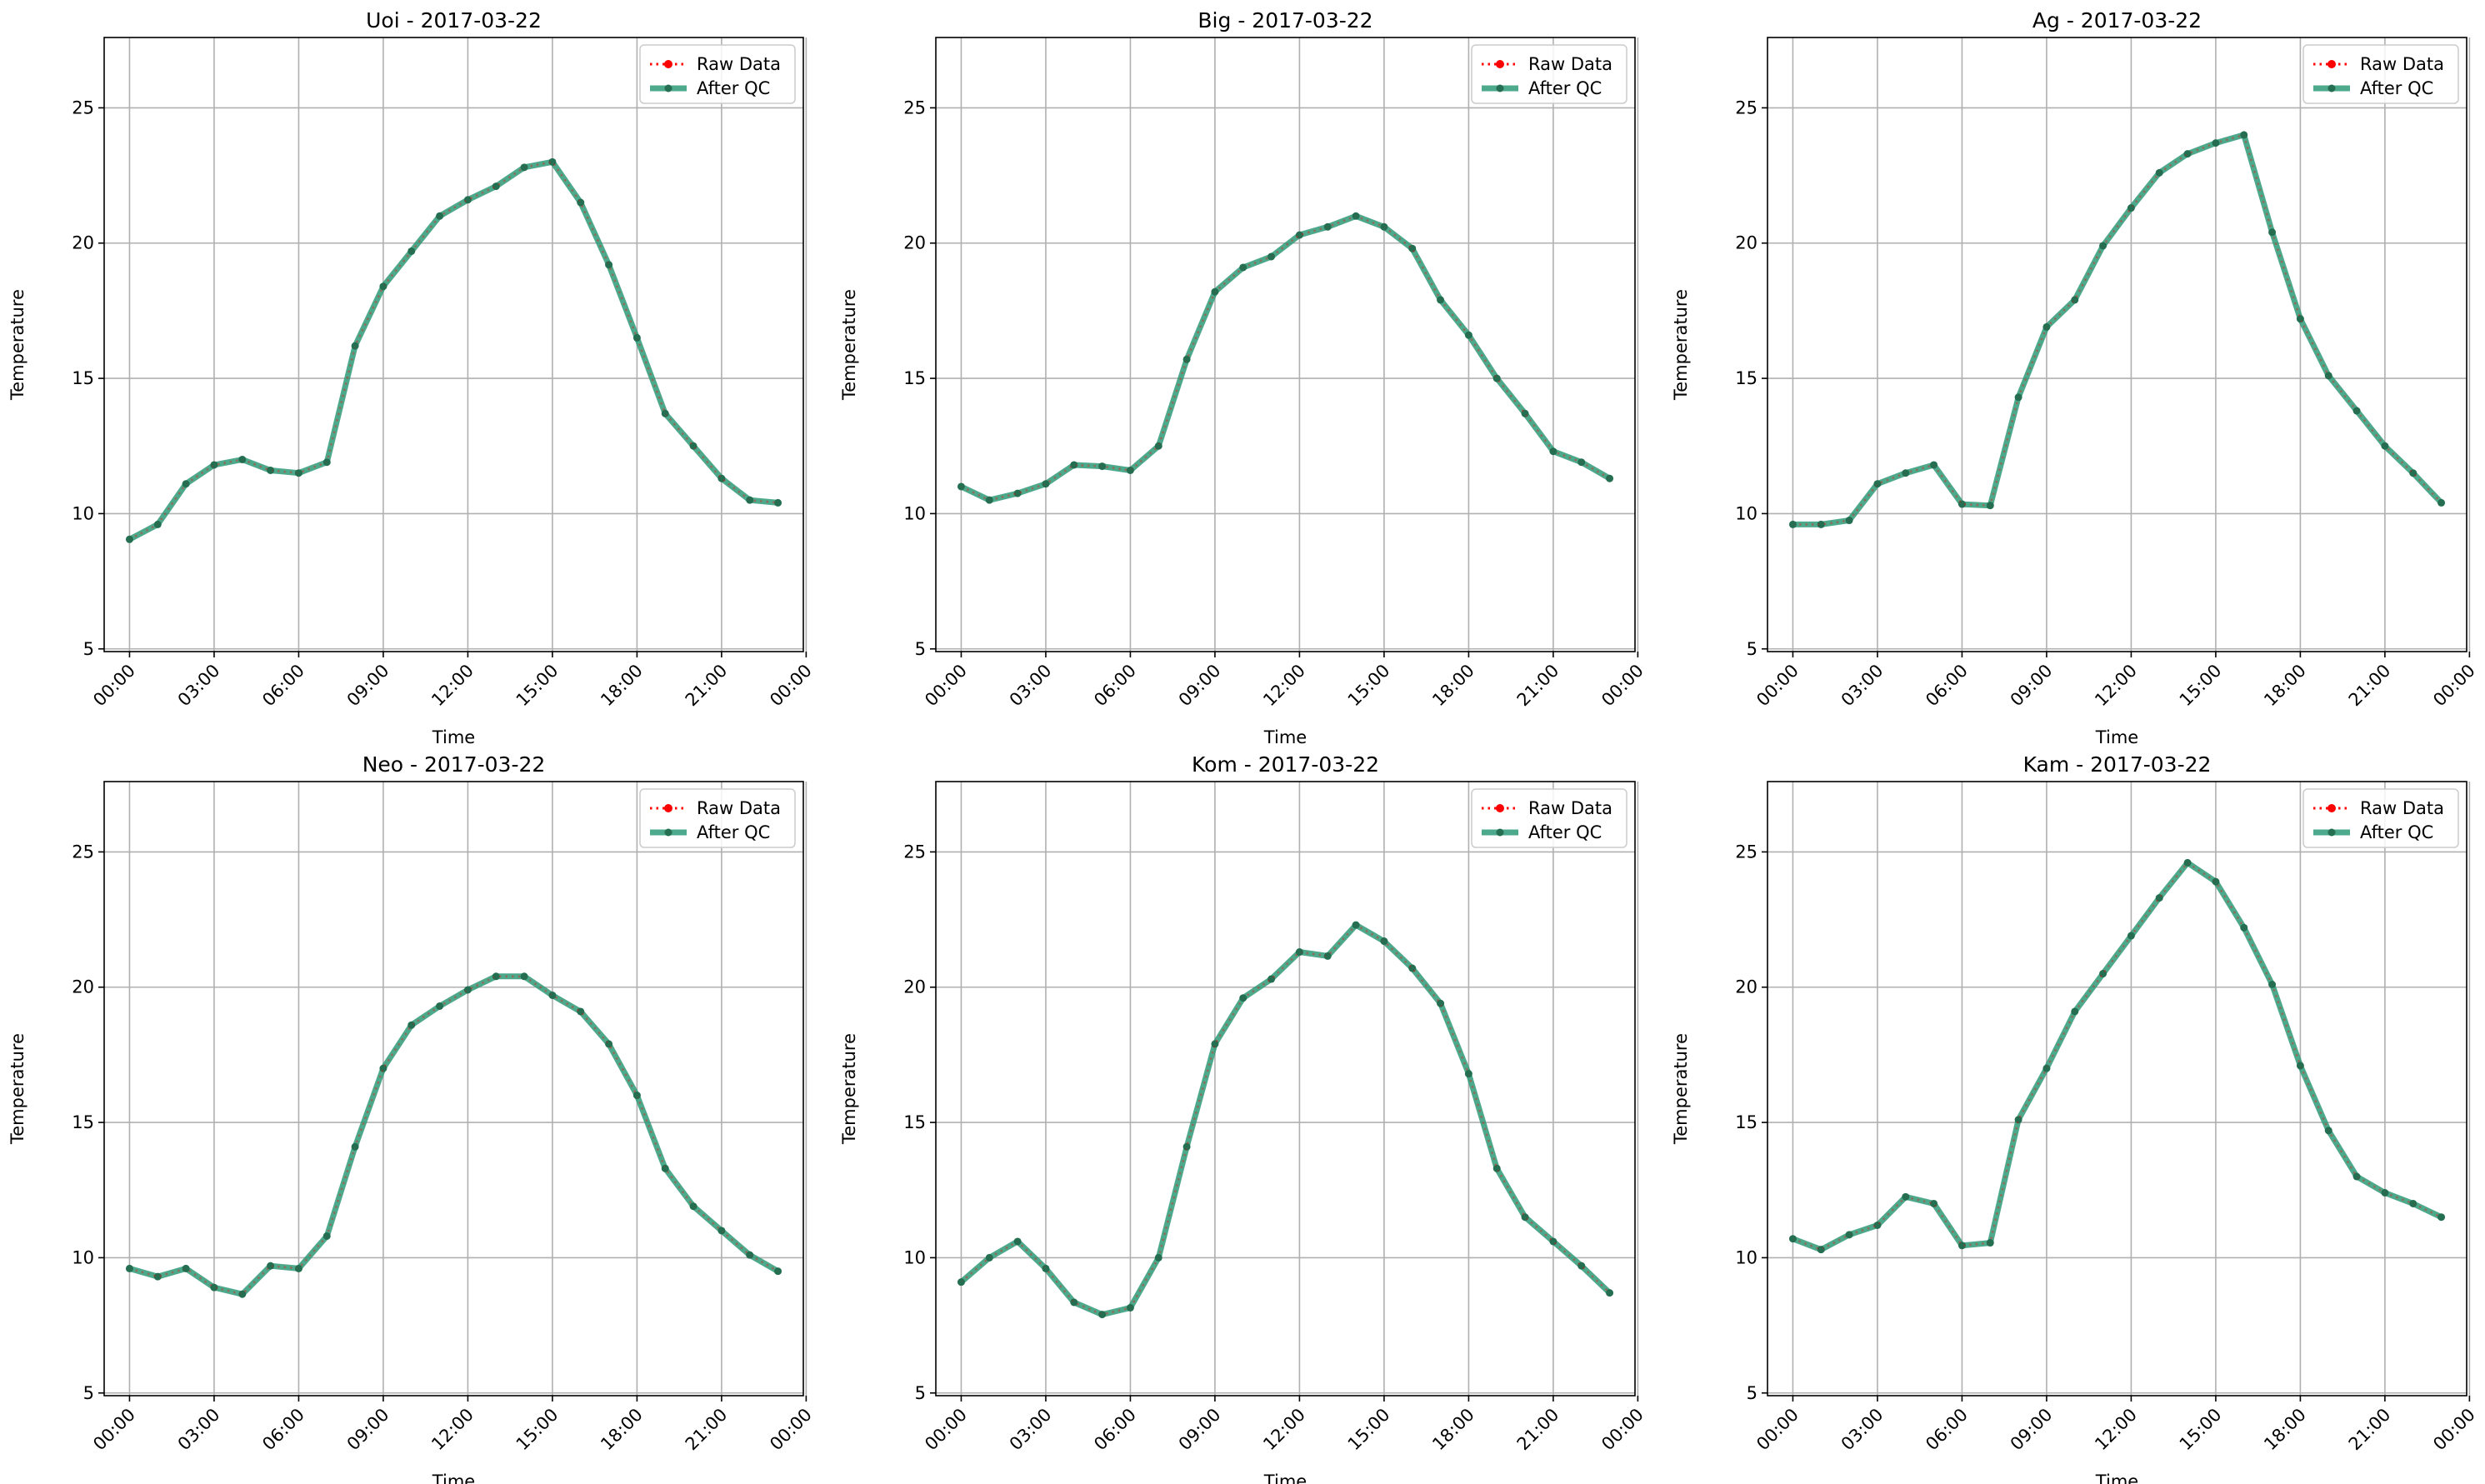 This screenshot has width=2485, height=1484. What do you see at coordinates (668, 832) in the screenshot?
I see `legend-marker-after-qc` at bounding box center [668, 832].